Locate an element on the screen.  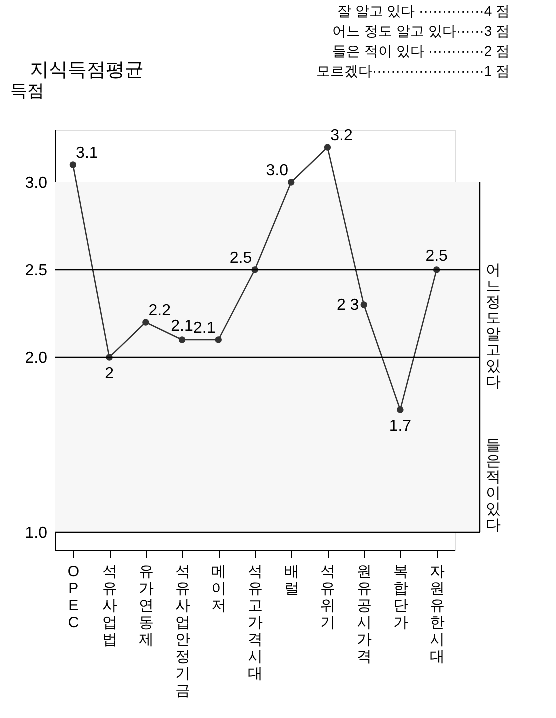
y-tick-label: 2.5 is located at coordinates (36, 271).